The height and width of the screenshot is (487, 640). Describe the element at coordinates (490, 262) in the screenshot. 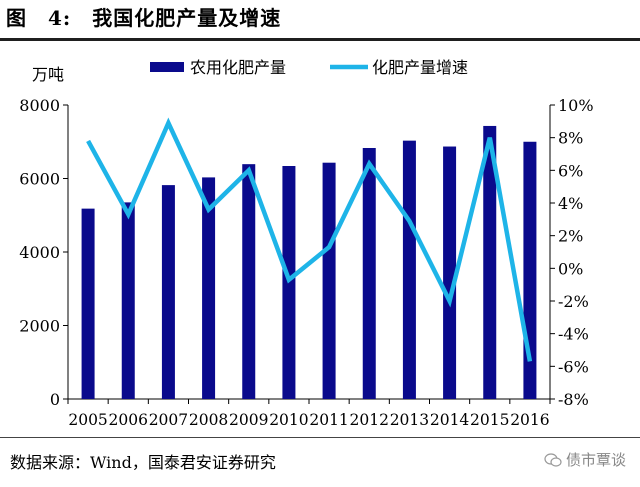

I see `bar-2015` at that location.